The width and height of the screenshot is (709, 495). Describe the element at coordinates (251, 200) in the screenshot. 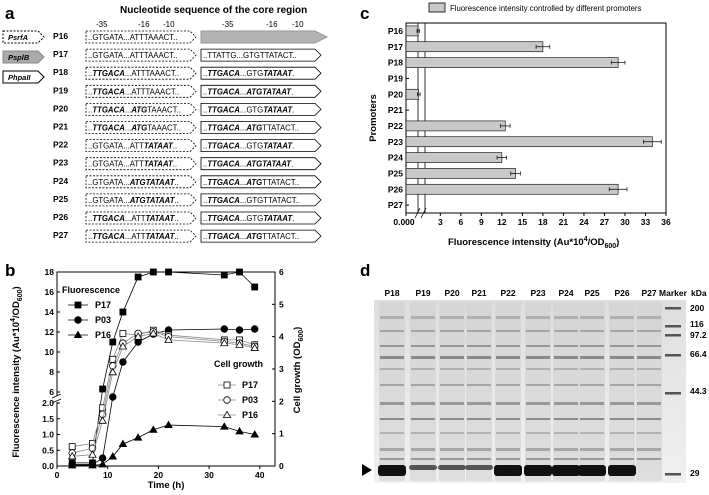

I see `right-sequence: ..TTGACA...GTGTTATACT..` at that location.